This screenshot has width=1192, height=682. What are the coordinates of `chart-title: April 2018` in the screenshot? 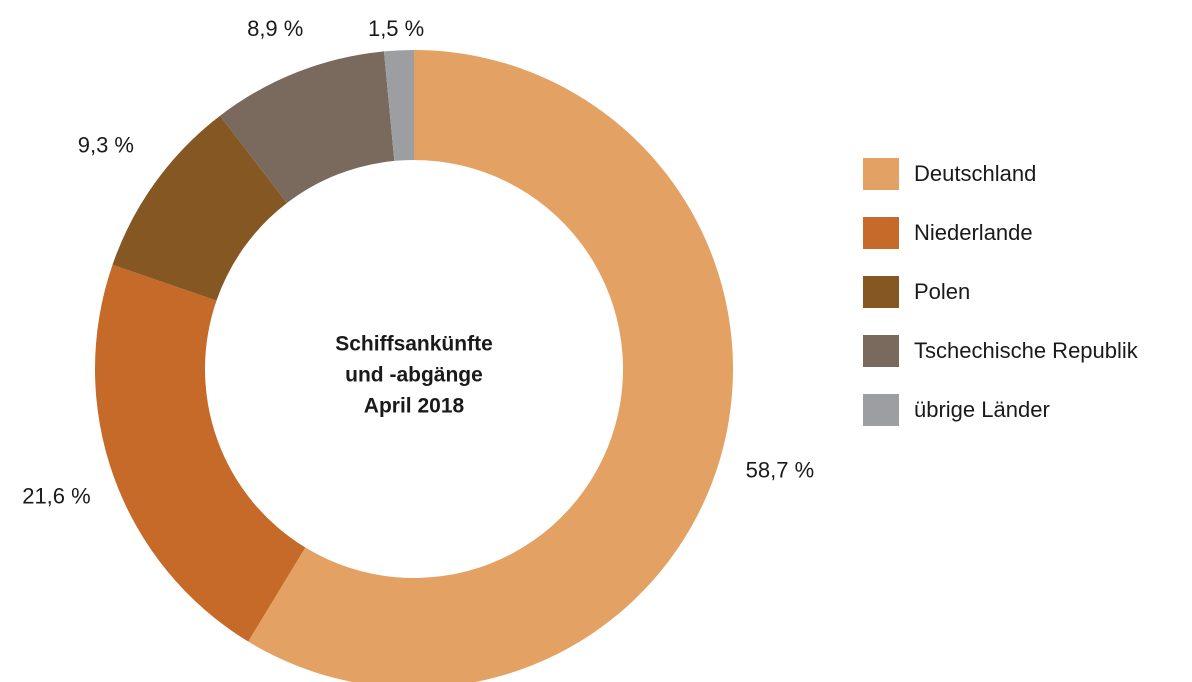 It's located at (414, 406).